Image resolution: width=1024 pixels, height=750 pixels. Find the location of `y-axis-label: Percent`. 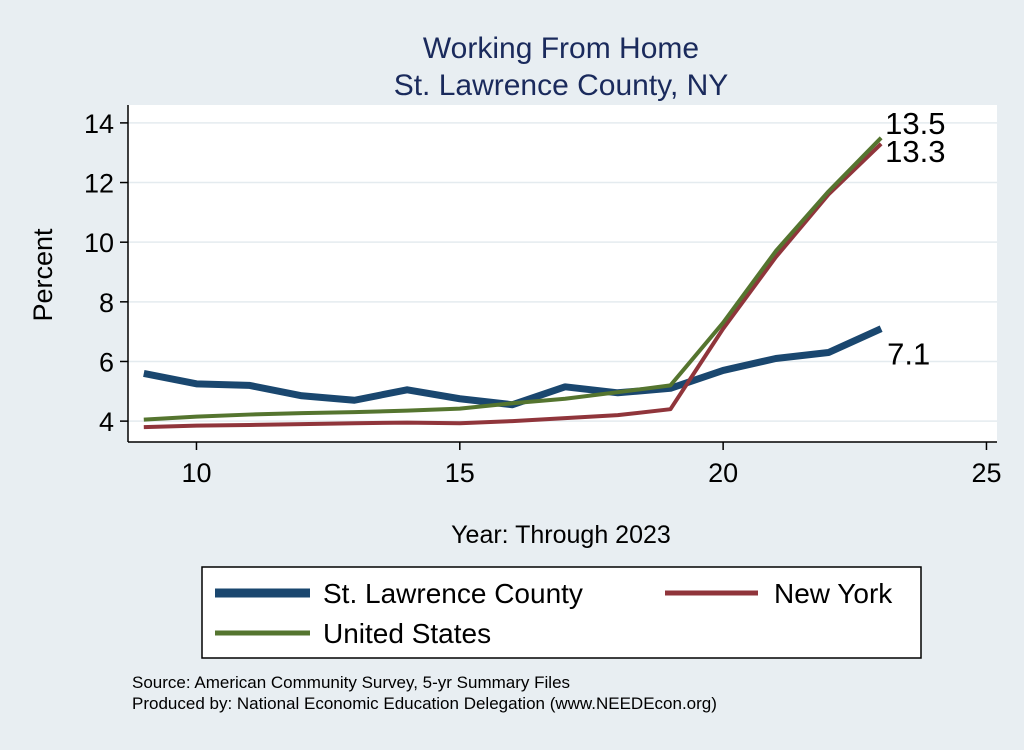

y-axis-label: Percent is located at coordinates (43, 275).